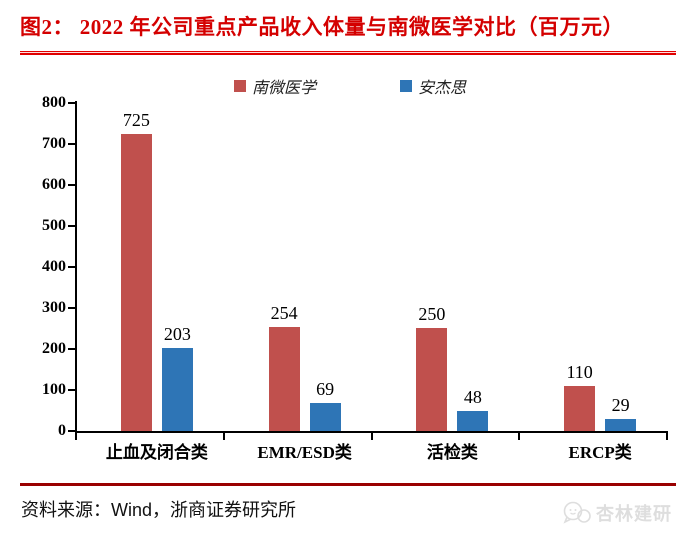 This screenshot has height=543, width=700. Describe the element at coordinates (432, 314) in the screenshot. I see `bar-value-label: 250` at that location.